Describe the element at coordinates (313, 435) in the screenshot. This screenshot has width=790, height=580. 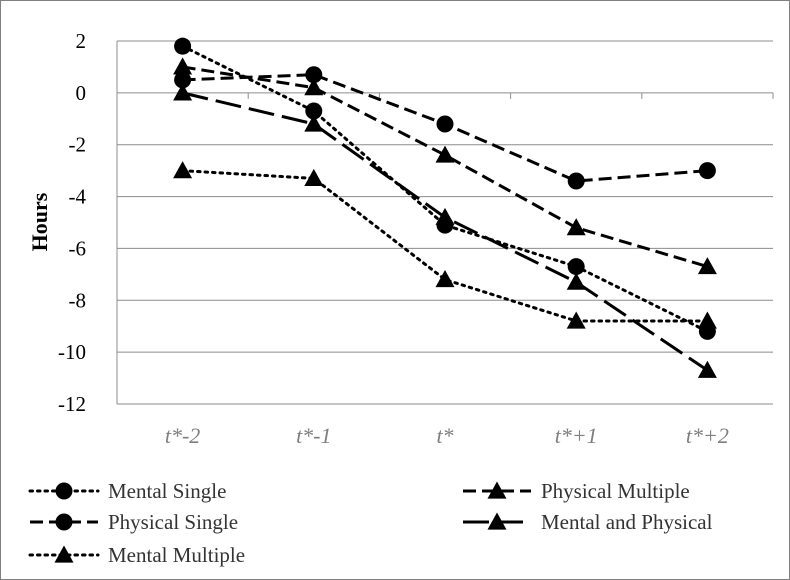
I see `x-tick-label: t*-1` at that location.